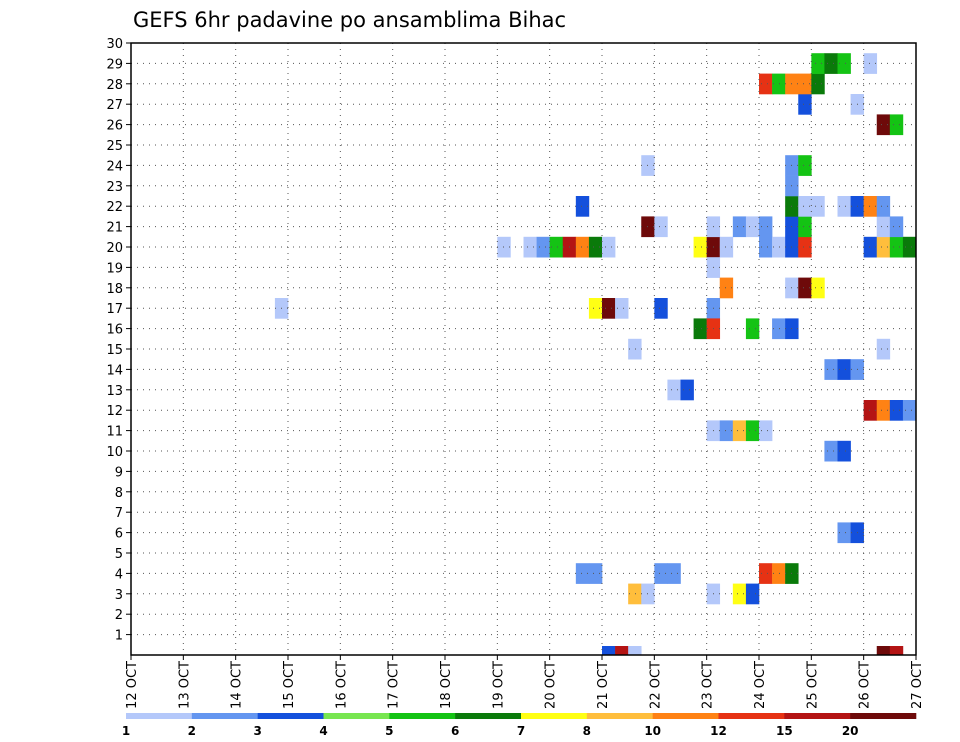 The image size is (960, 742). What do you see at coordinates (114, 330) in the screenshot?
I see `y-tick-label: 16` at bounding box center [114, 330].